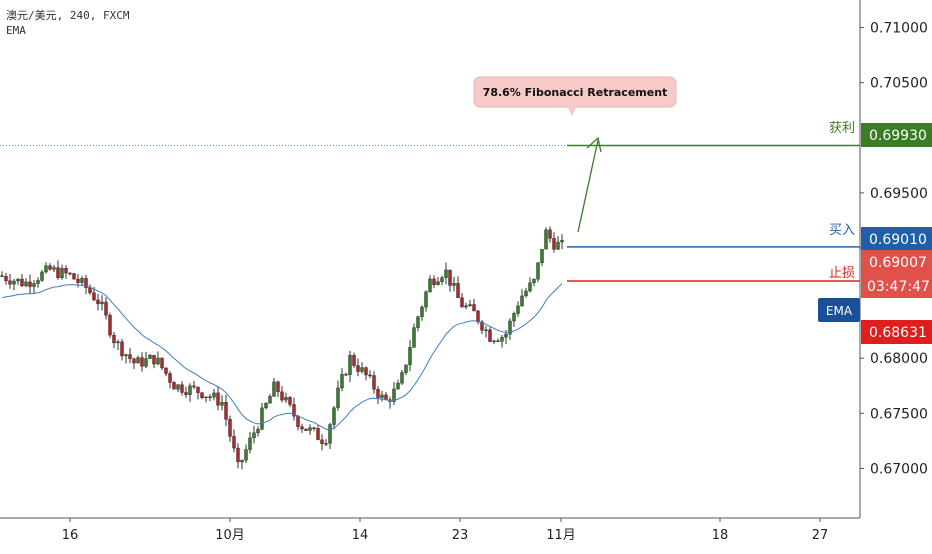  Describe the element at coordinates (230, 535) in the screenshot. I see `time-tick-label: 10月` at that location.